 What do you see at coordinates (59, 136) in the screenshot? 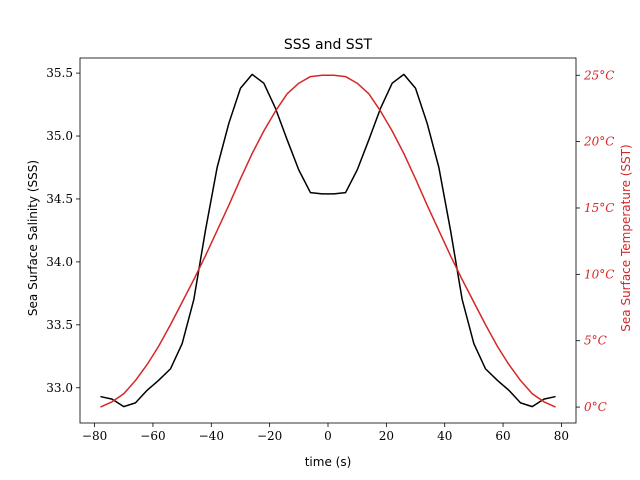
I see `y-left-tick-label: 35.0` at bounding box center [59, 136].